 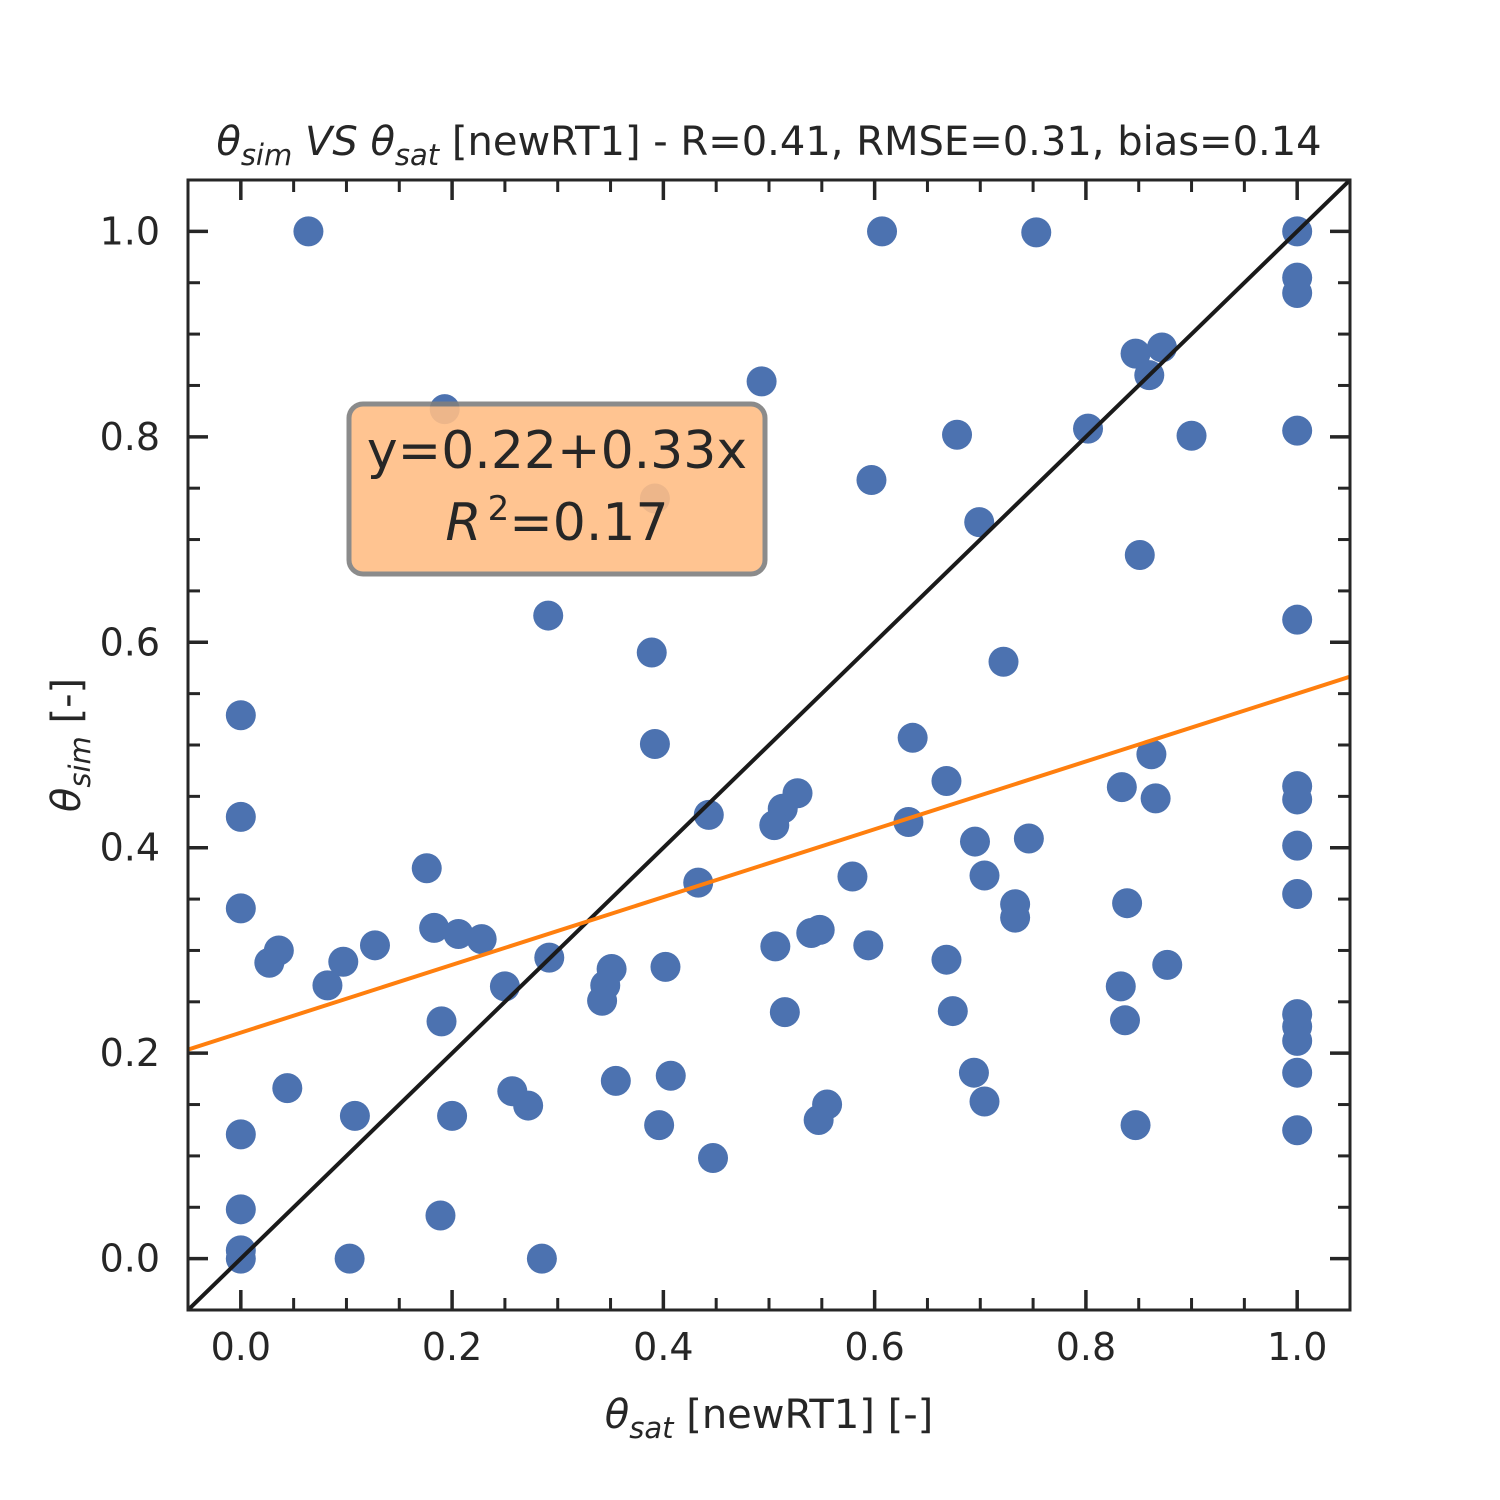 What do you see at coordinates (880, 142) in the screenshot?
I see `label-part: [newRT1] - R=0.41, RMSE=0.31, bias=0.14` at bounding box center [880, 142].